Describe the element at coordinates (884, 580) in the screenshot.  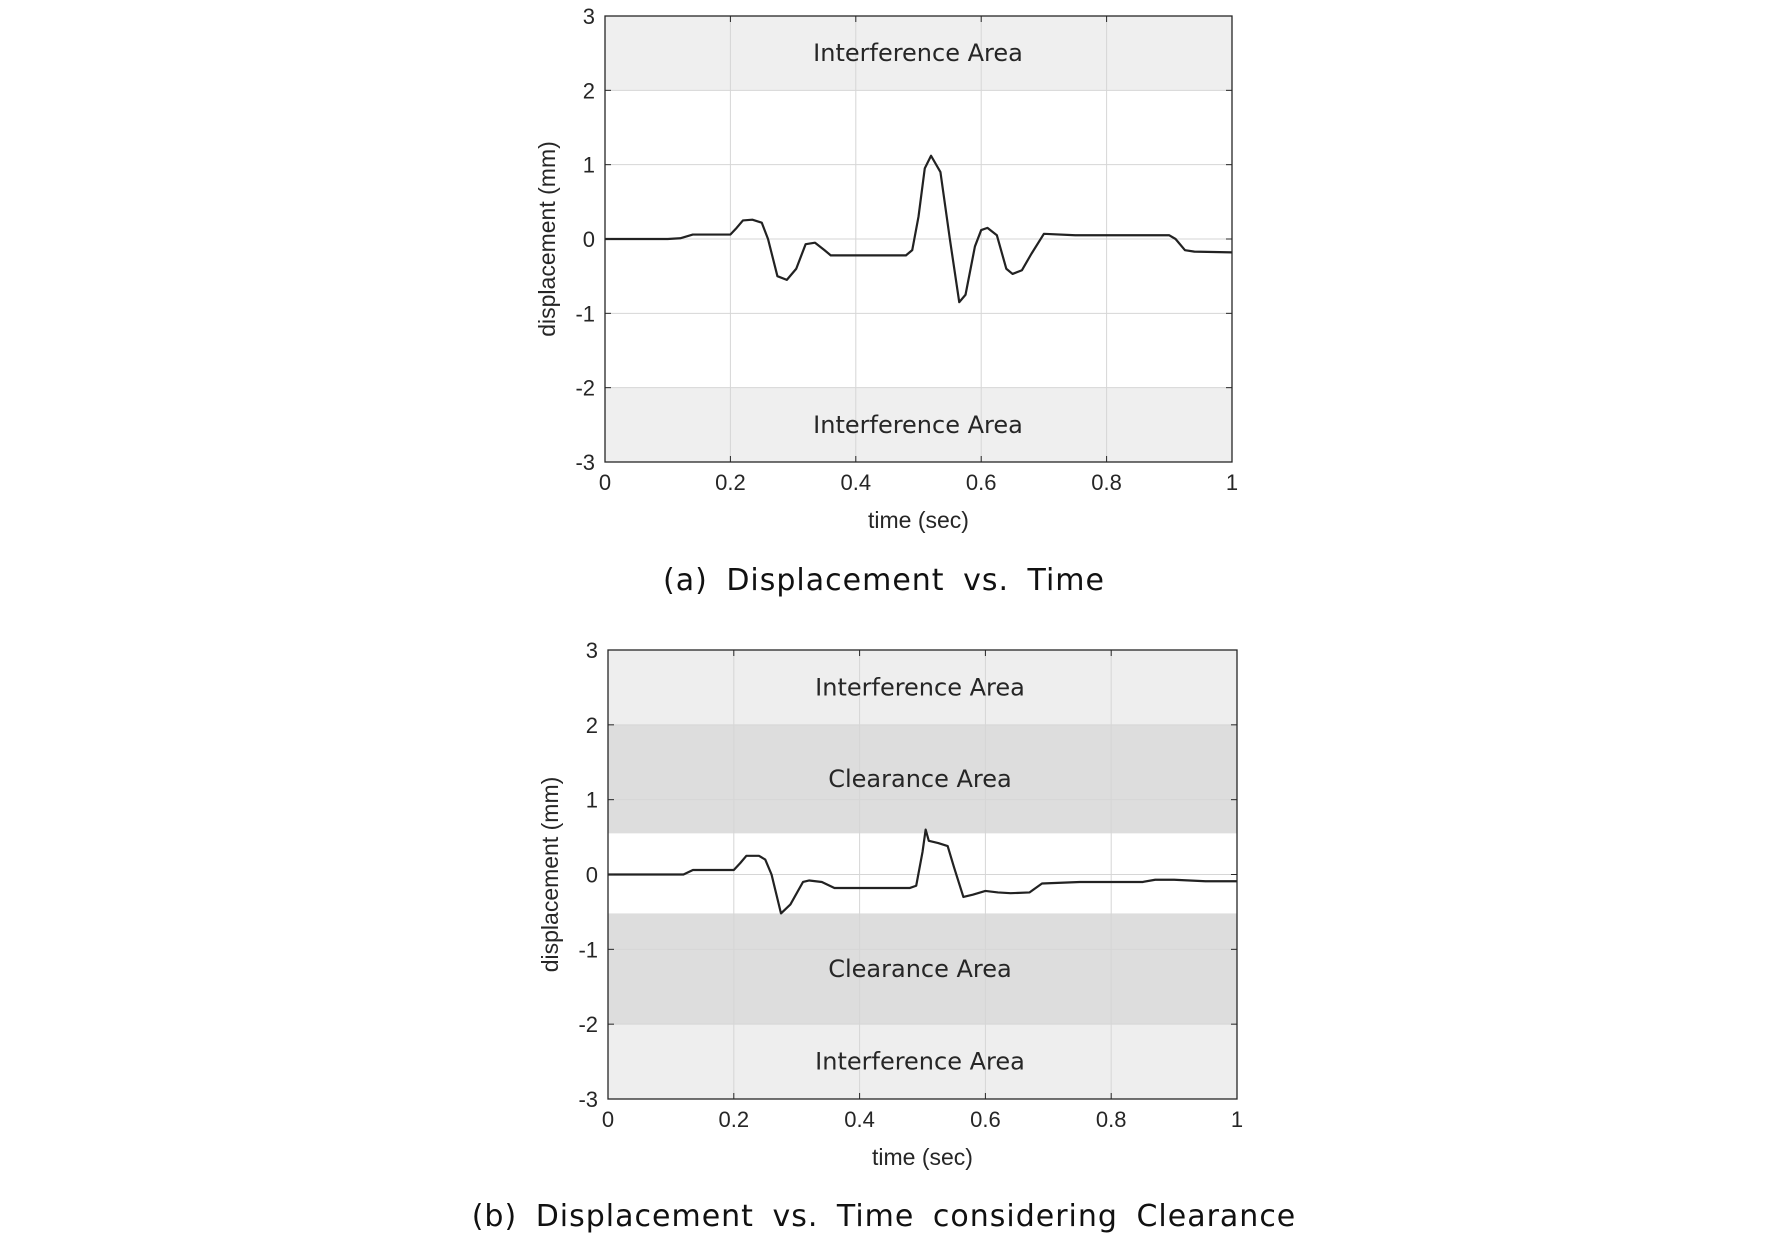
I see `figure-caption: (a) Displacement vs. Time` at that location.